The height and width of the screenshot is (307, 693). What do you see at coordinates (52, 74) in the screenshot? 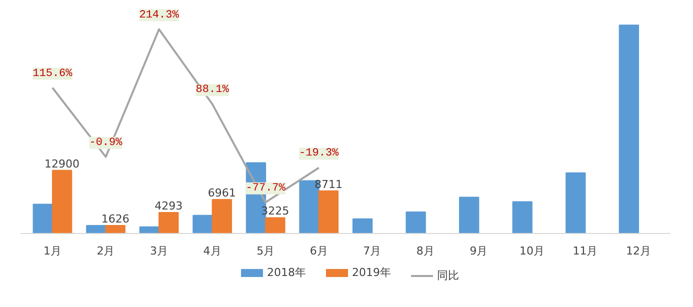
I see `data-label: 115.6%` at bounding box center [52, 74].